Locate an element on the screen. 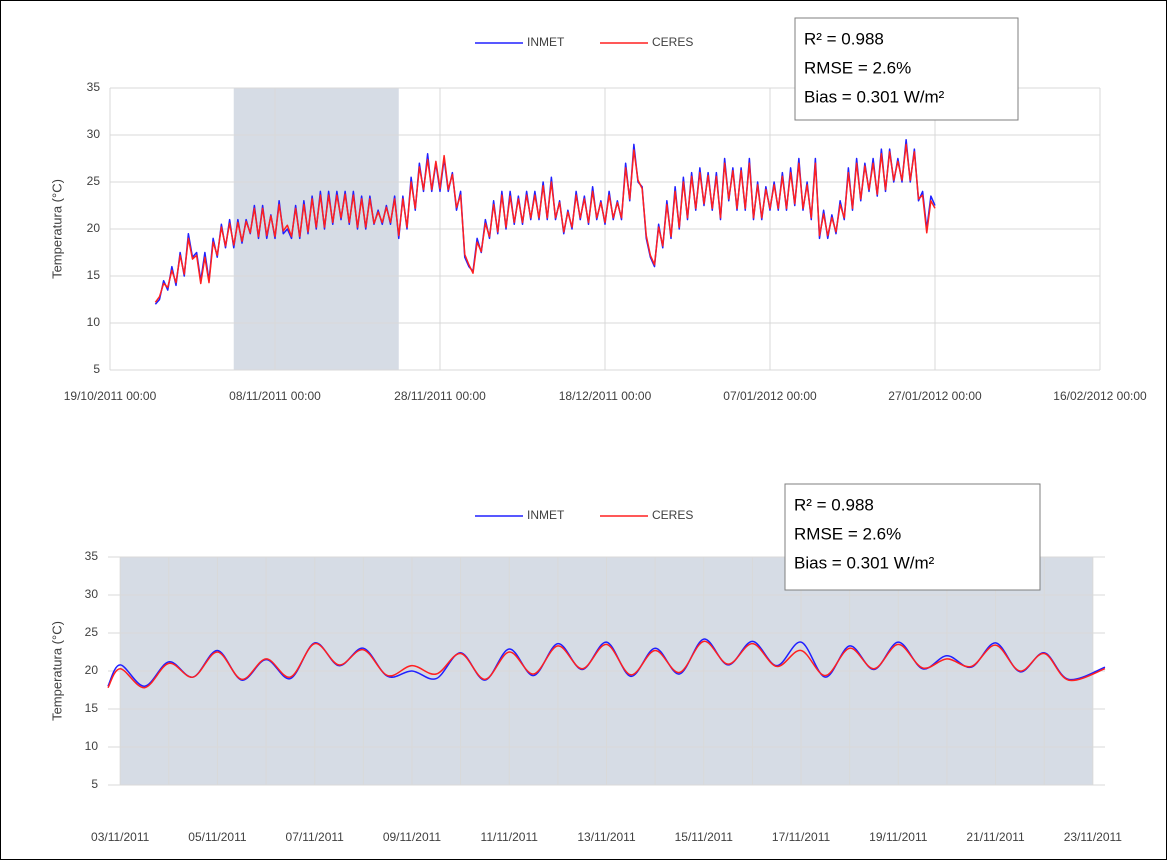  x-tick-label: 19/11/2011 is located at coordinates (898, 837).